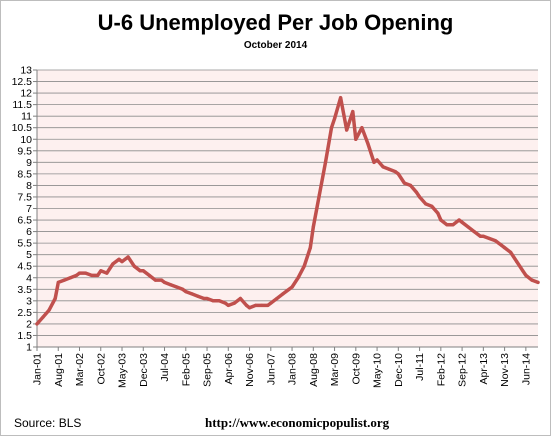 The width and height of the screenshot is (551, 436). What do you see at coordinates (29, 324) in the screenshot?
I see `y-tick-label: 2` at bounding box center [29, 324].